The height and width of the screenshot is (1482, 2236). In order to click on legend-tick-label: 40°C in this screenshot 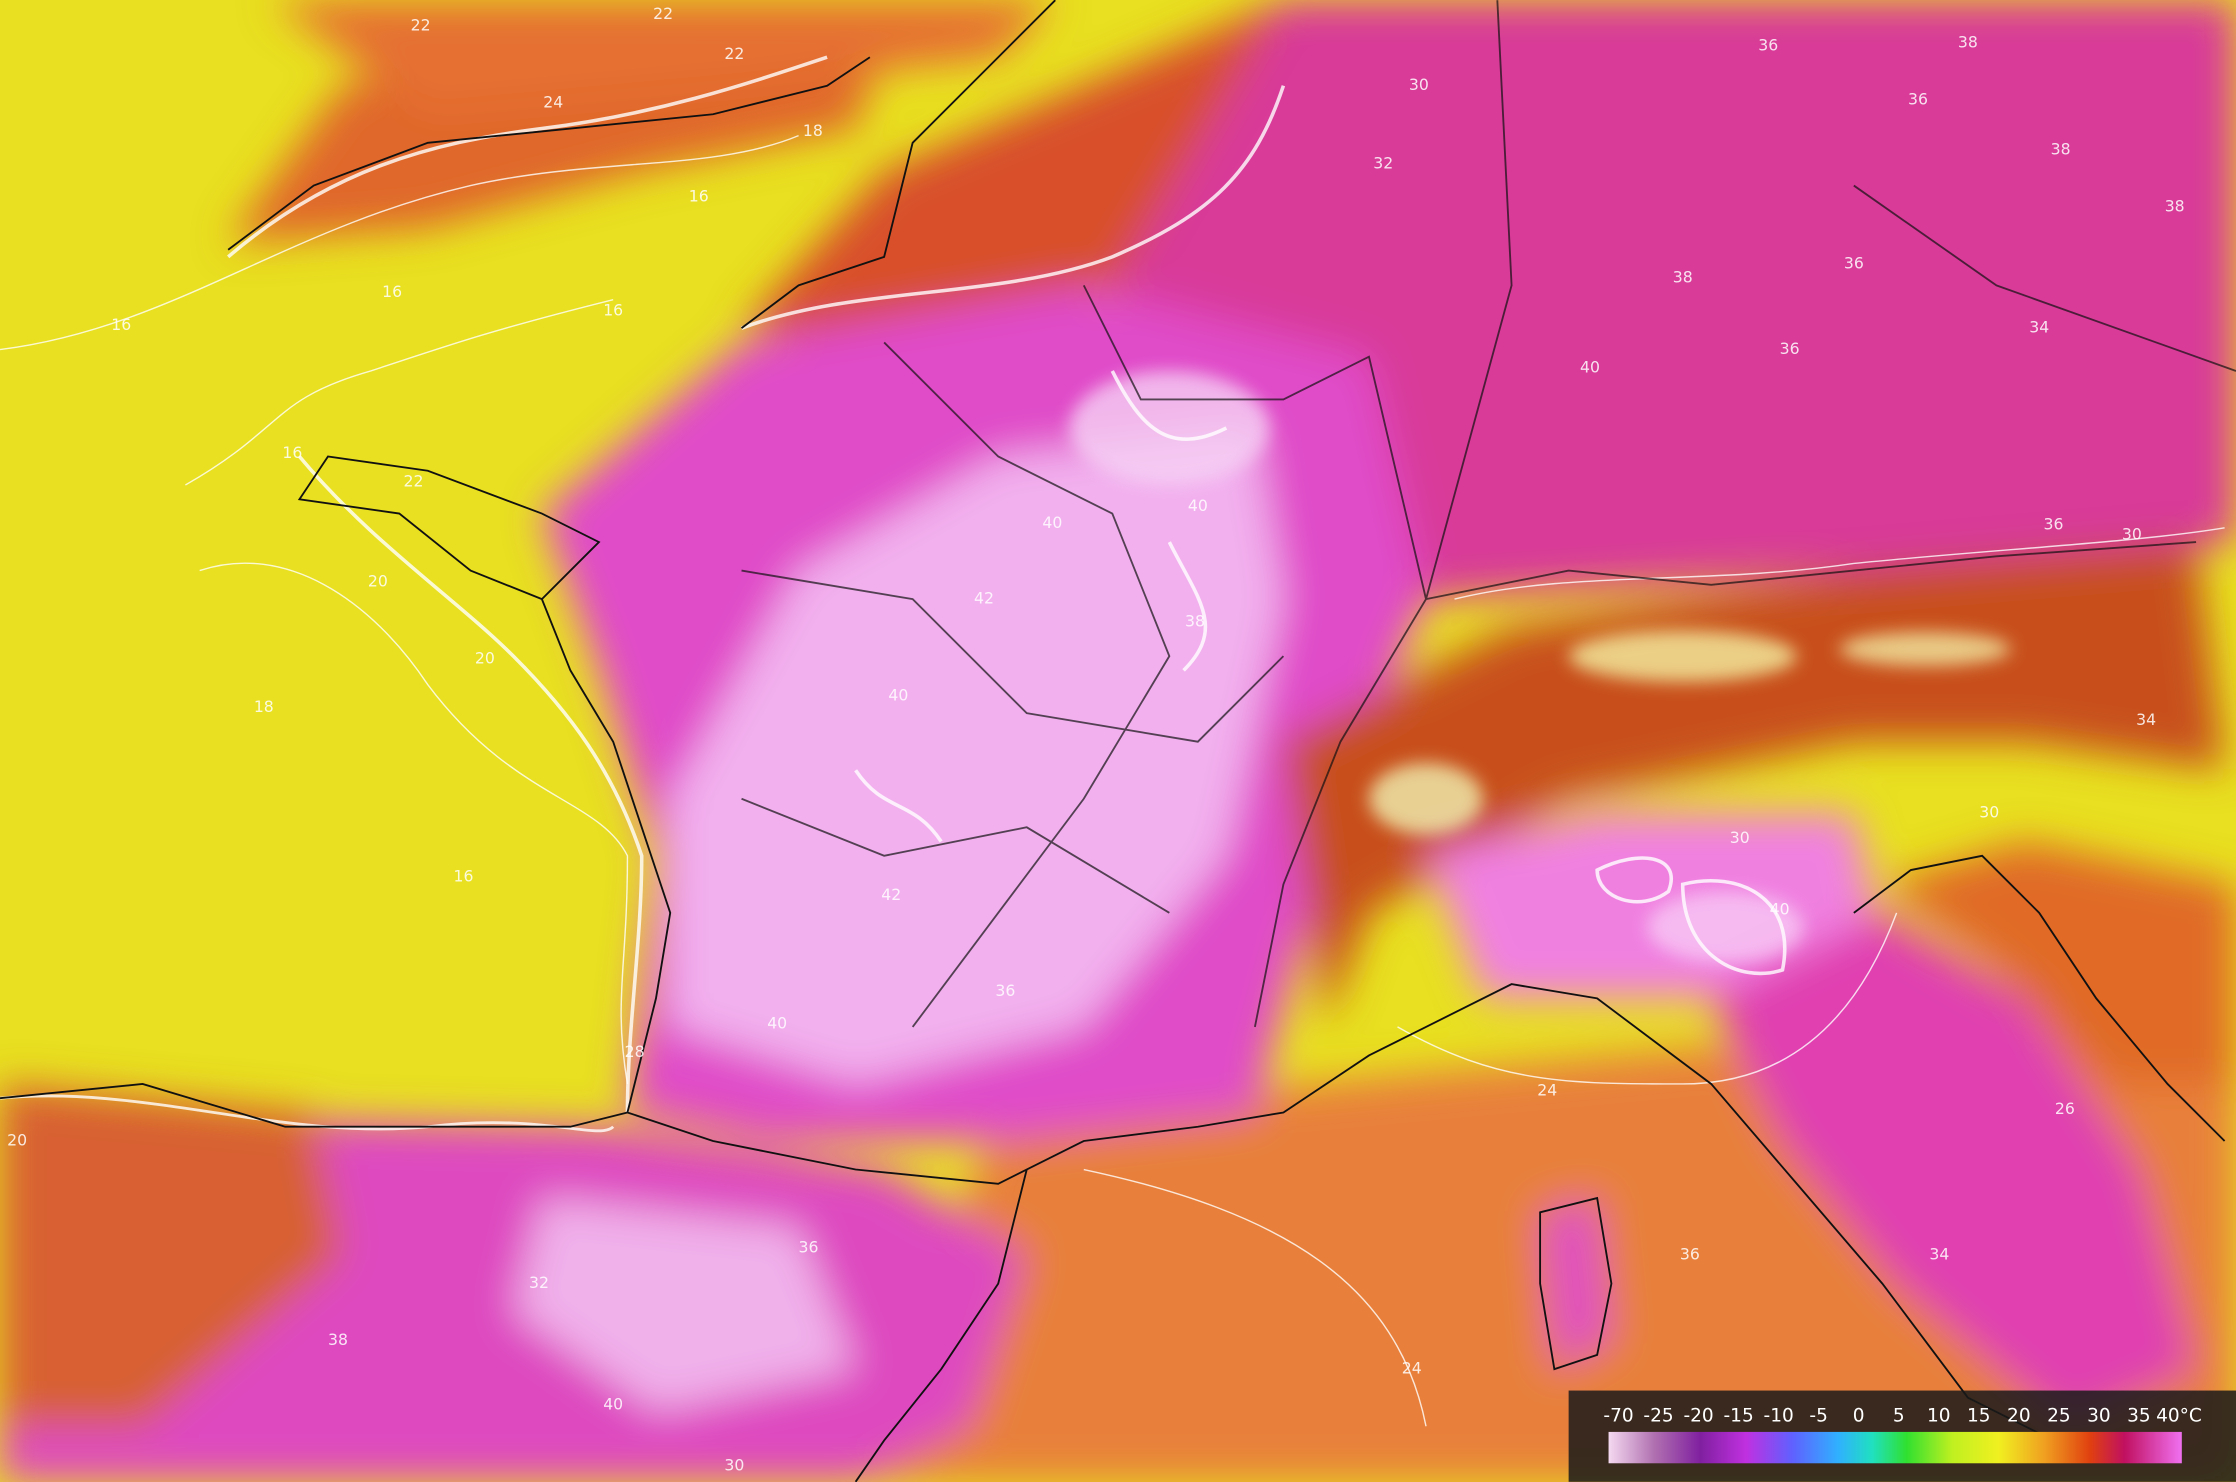, I will do `click(2179, 1416)`.